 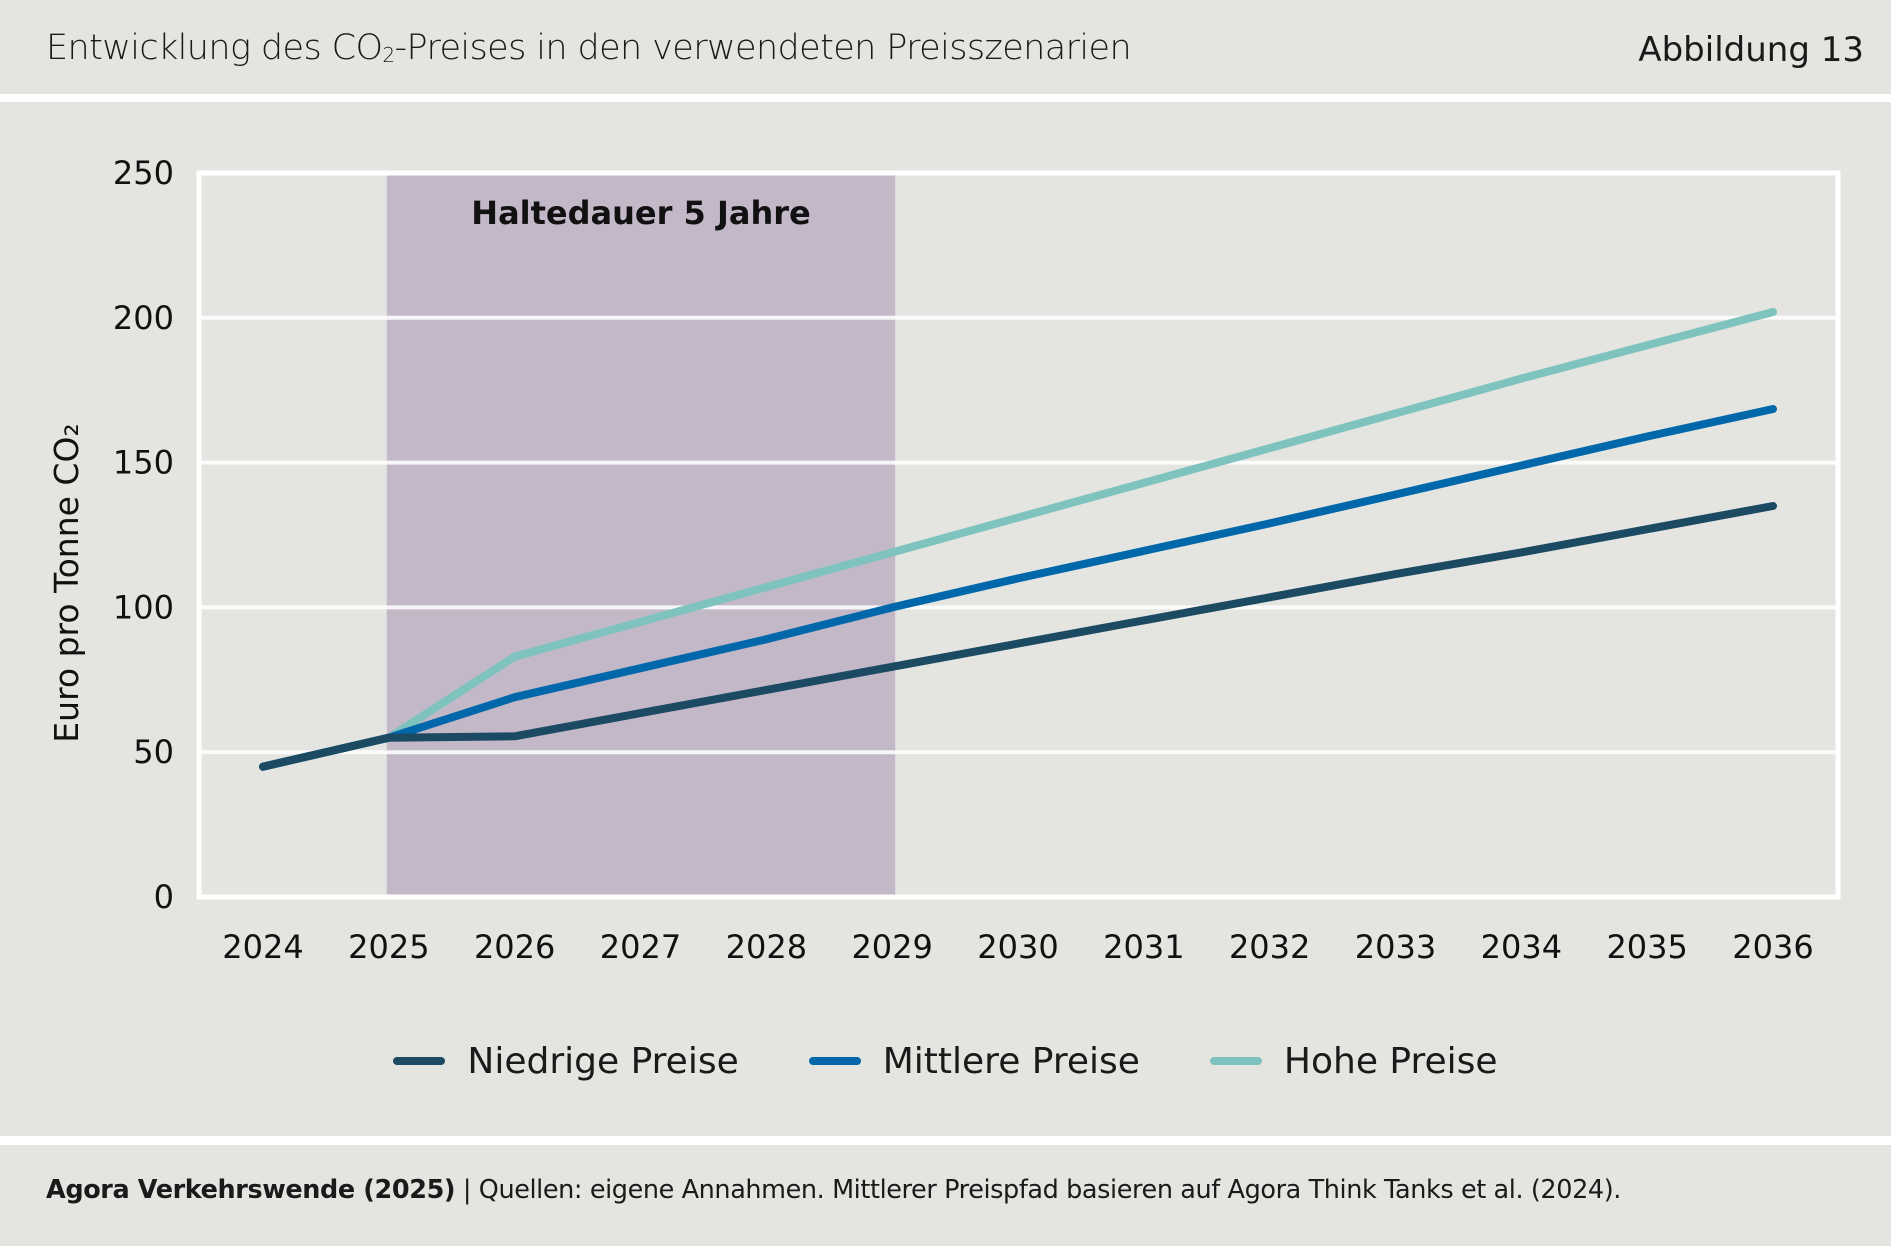 I want to click on legend-label: Mittlere Preise, so click(x=1011, y=1061).